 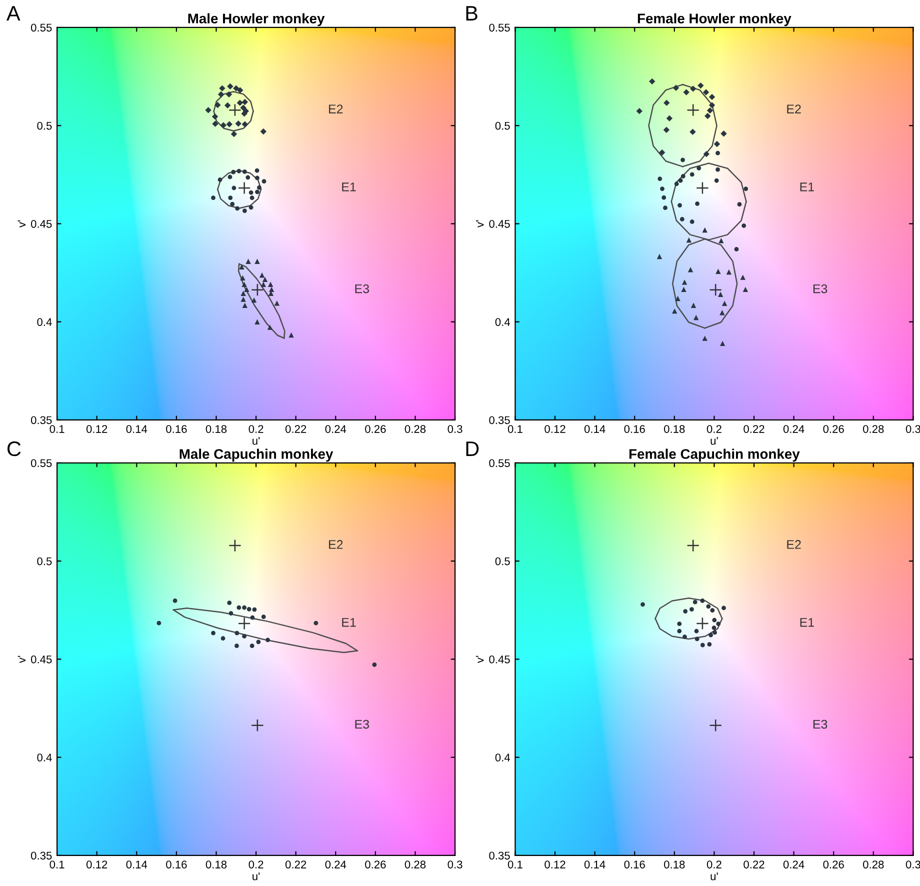 What do you see at coordinates (14, 448) in the screenshot?
I see `text: C` at bounding box center [14, 448].